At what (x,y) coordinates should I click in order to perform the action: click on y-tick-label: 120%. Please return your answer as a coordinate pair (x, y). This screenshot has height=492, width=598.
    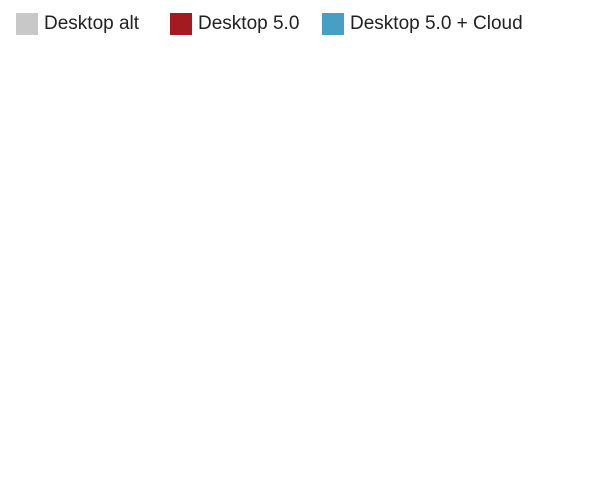
    Looking at the image, I should click on (50, 226).